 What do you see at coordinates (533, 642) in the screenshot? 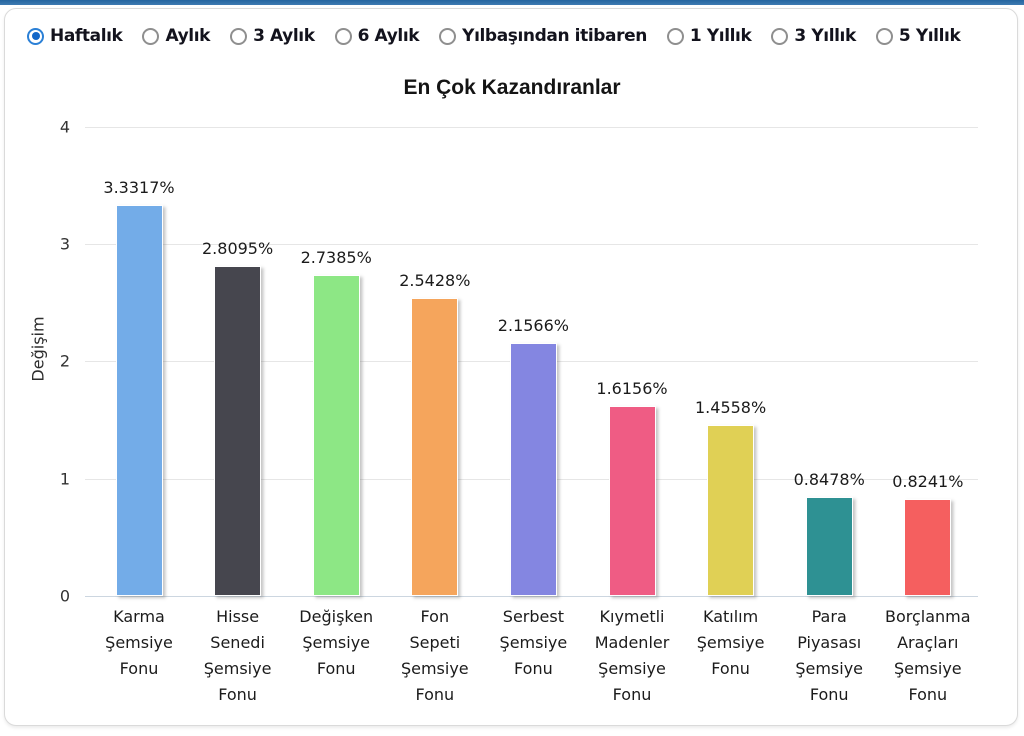
I see `x-category-label: Serbest Şemsiye Fonu` at bounding box center [533, 642].